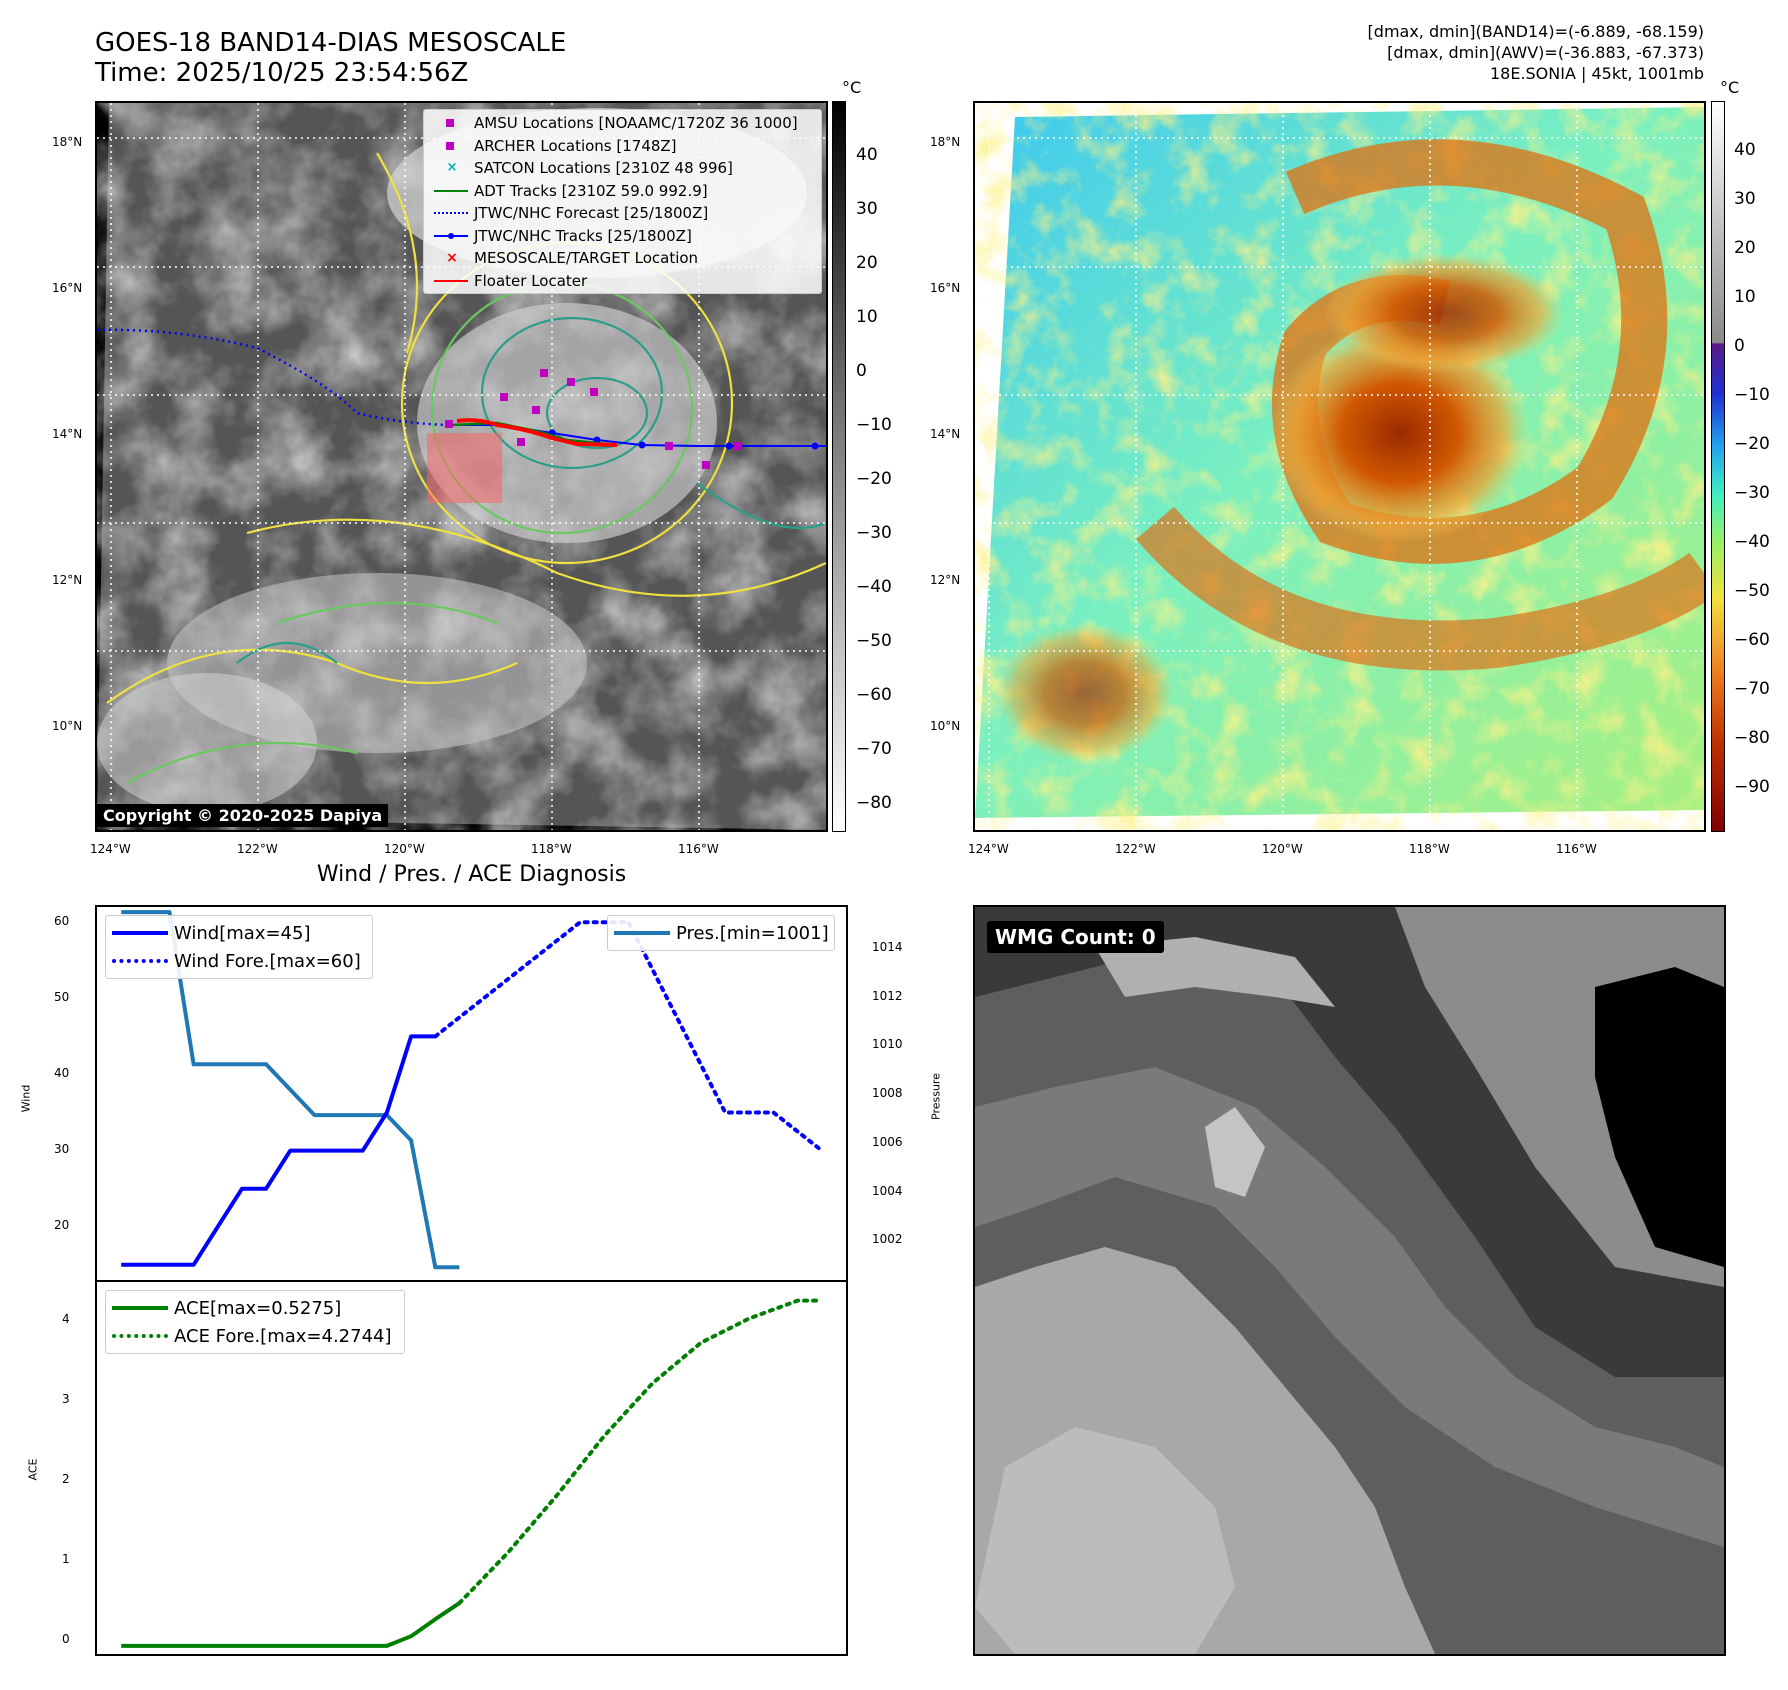 The image size is (1788, 1690). I want to click on ace-plot, so click(472, 1473).